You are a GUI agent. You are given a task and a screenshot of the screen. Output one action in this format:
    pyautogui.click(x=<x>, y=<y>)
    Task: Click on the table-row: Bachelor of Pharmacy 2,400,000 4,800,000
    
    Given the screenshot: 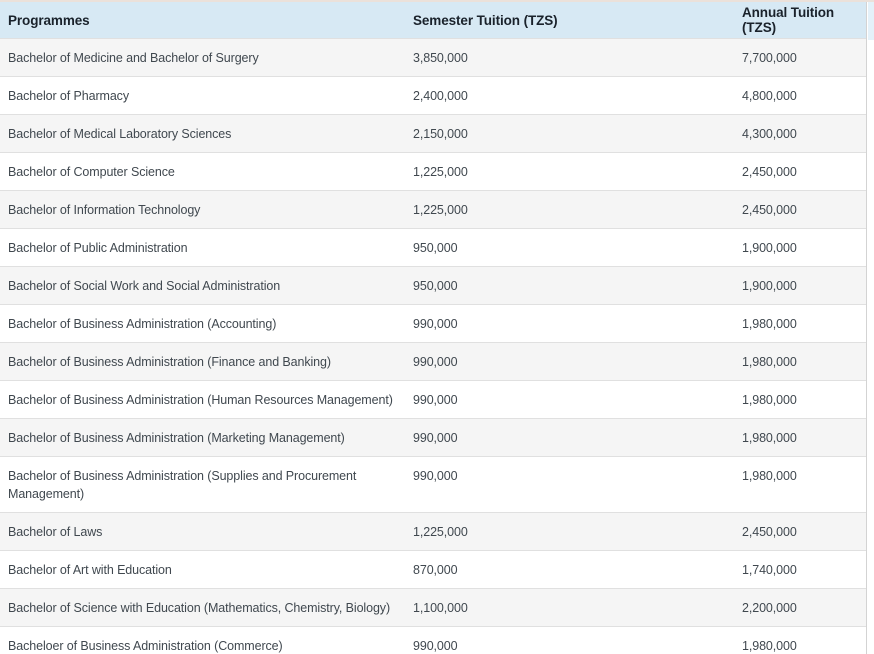 What is the action you would take?
    pyautogui.click(x=433, y=95)
    